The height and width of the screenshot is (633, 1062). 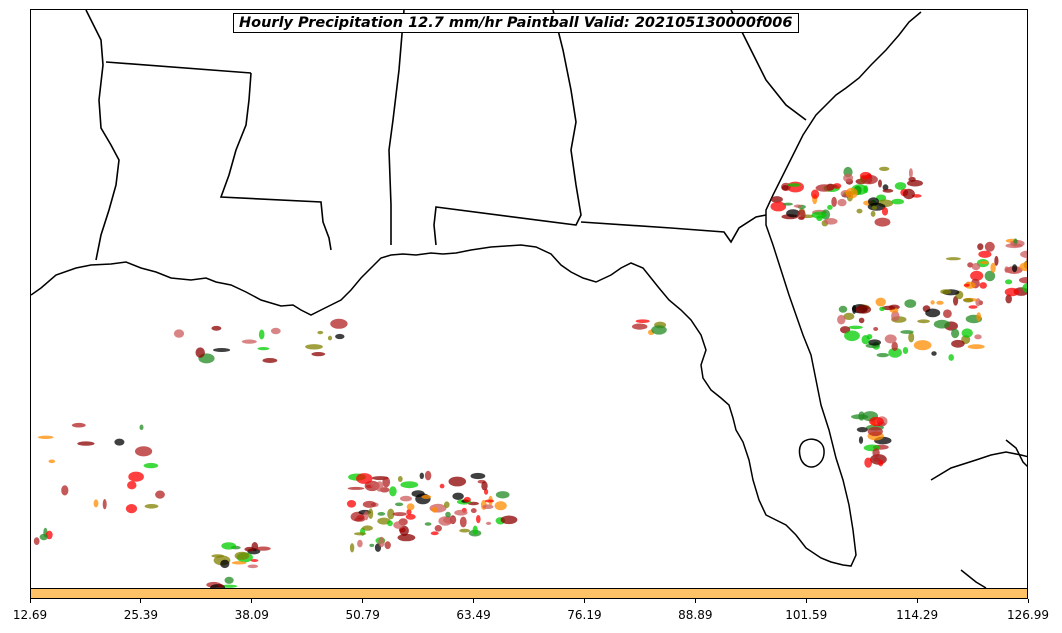 What do you see at coordinates (178, 67) in the screenshot?
I see `ar-la-border` at bounding box center [178, 67].